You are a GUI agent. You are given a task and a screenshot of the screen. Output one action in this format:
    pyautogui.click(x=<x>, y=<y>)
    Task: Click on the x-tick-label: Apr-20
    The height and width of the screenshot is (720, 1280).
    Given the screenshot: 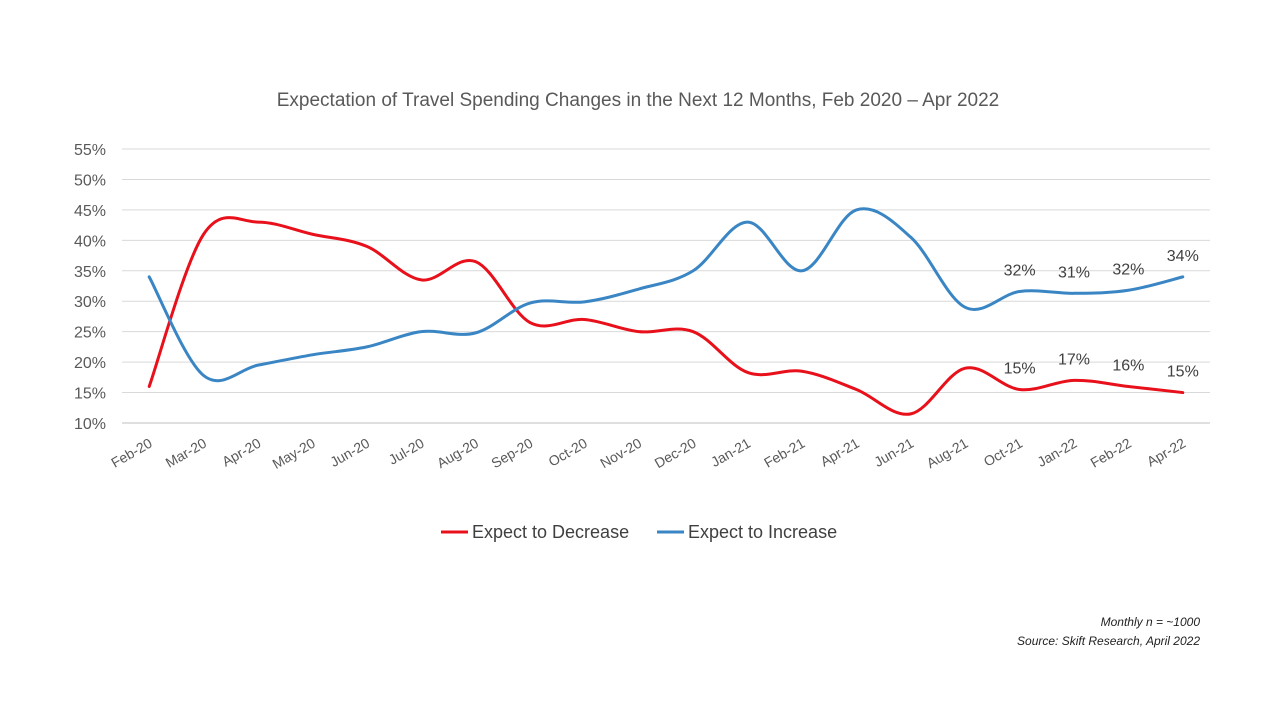 What is the action you would take?
    pyautogui.click(x=241, y=452)
    